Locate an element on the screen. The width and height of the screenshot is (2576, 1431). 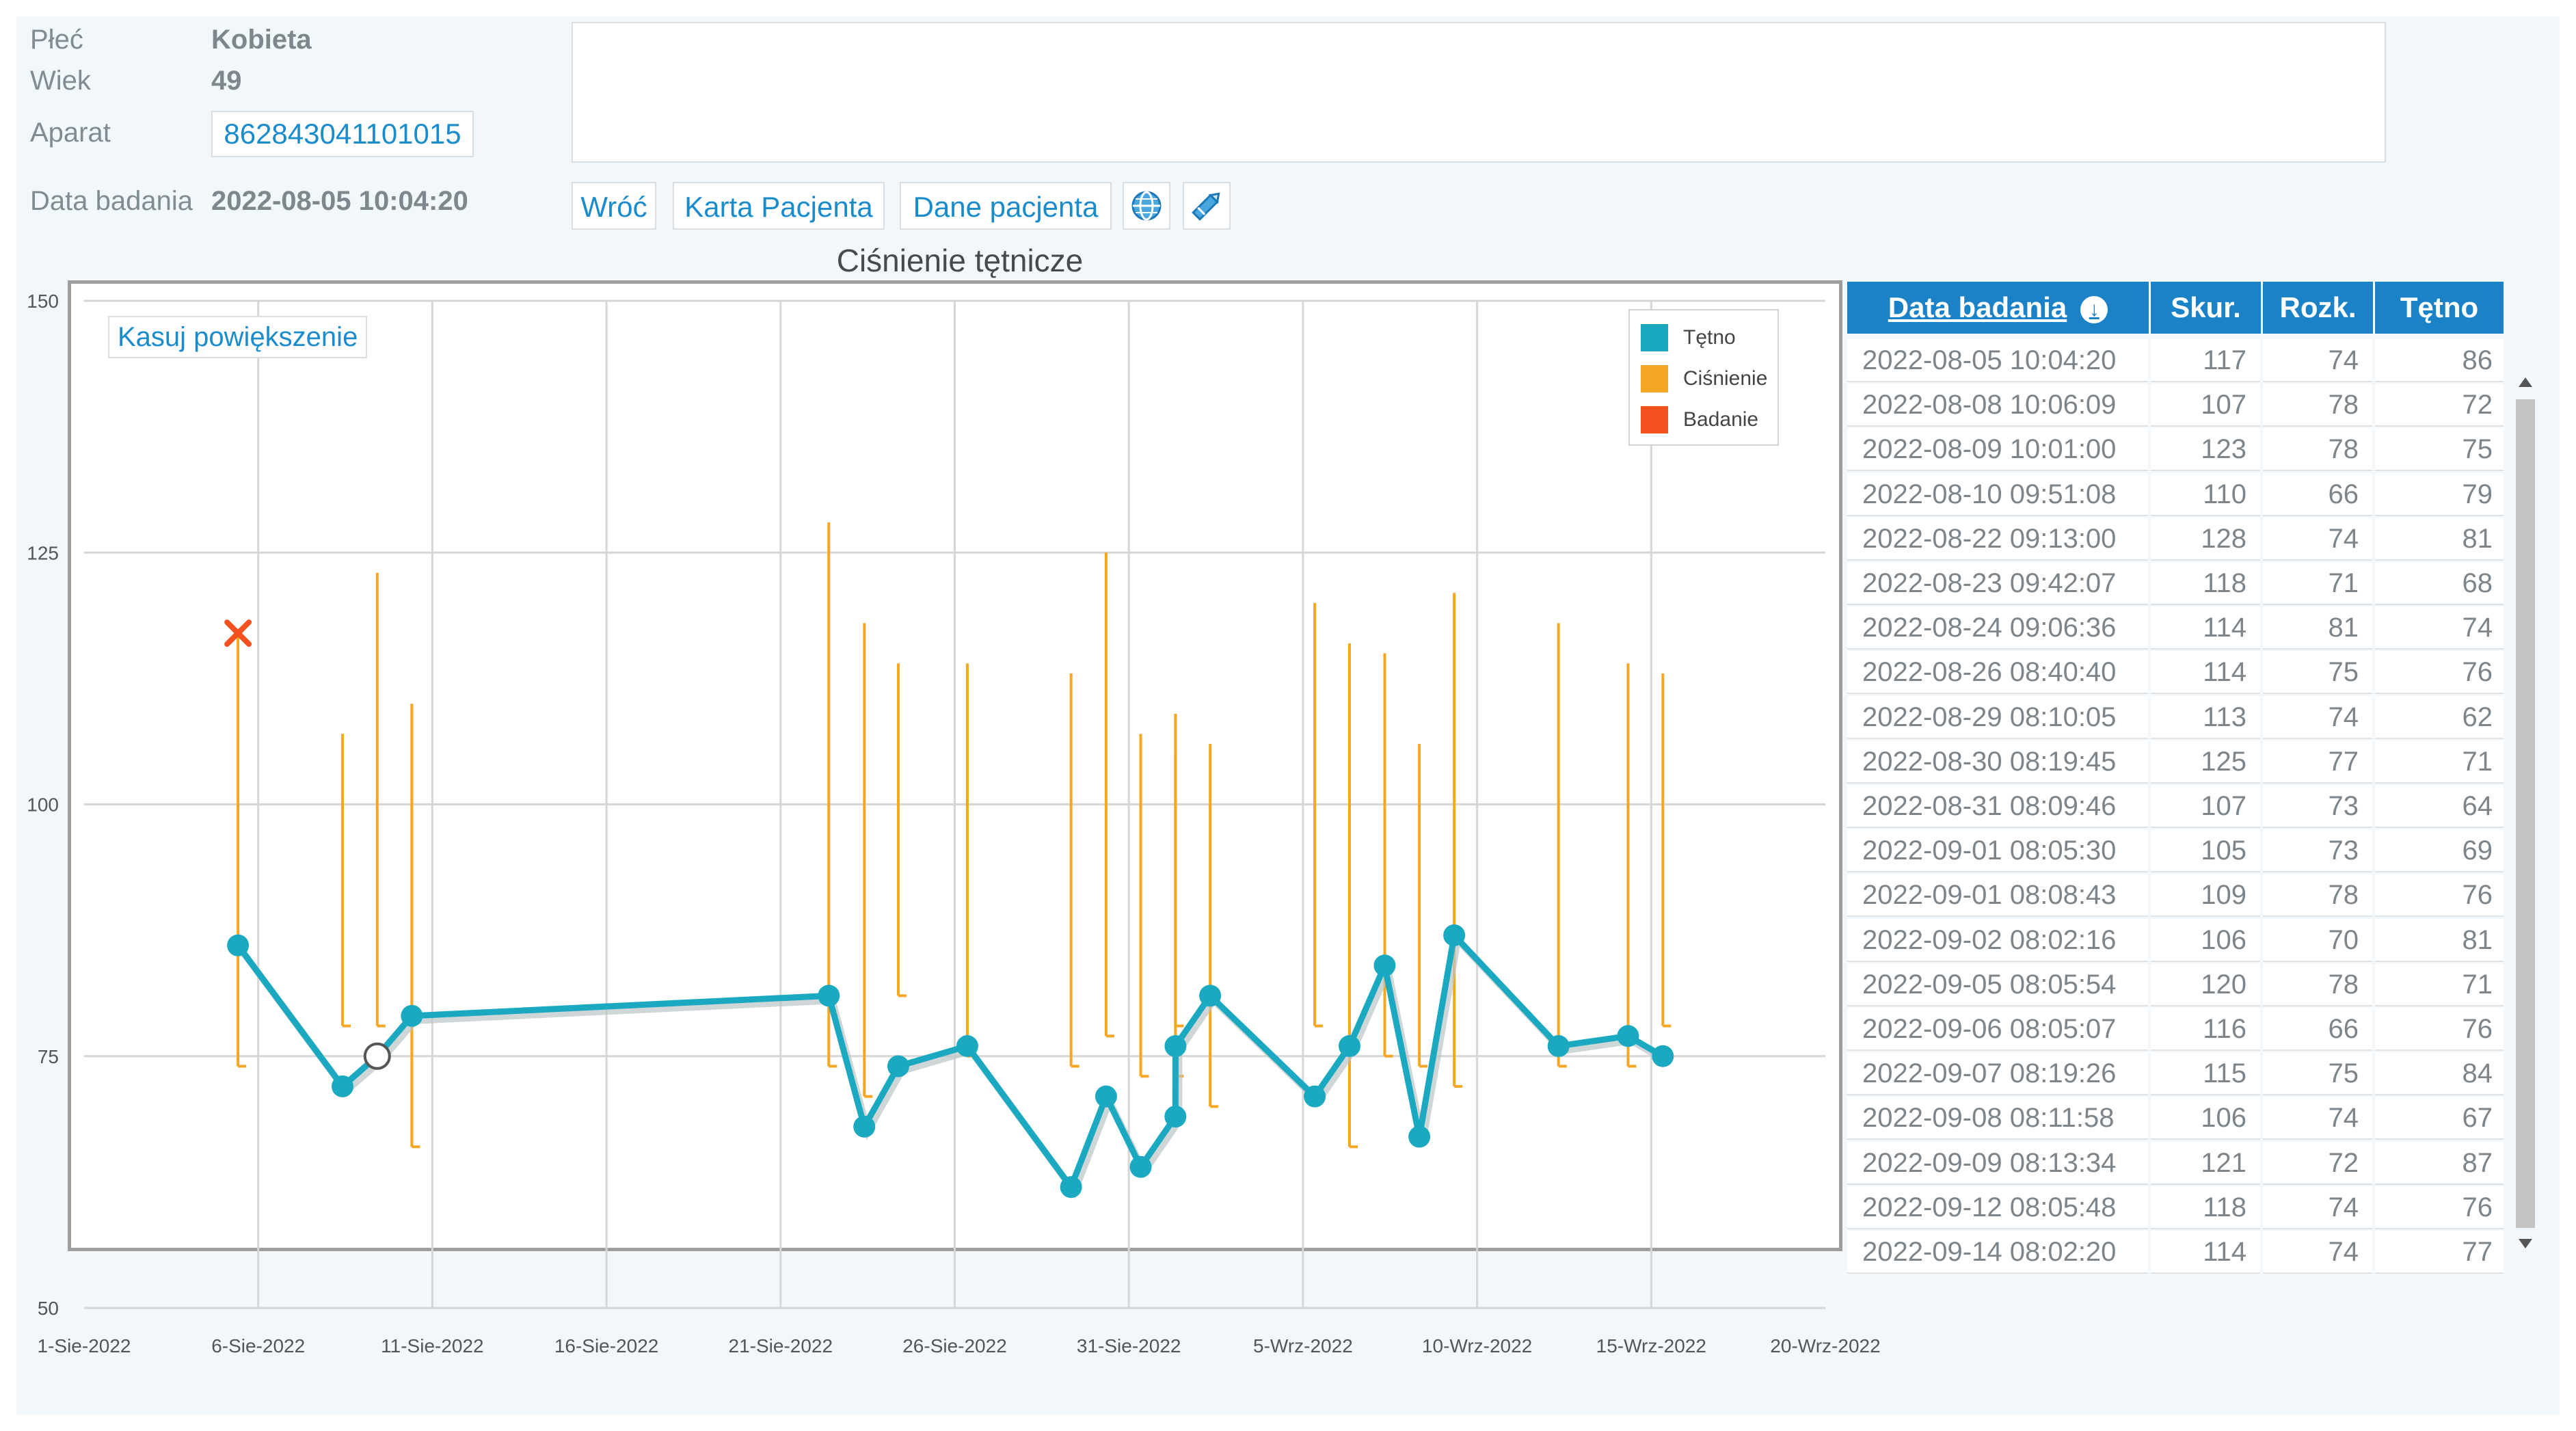
column-header-pulse: Tętno is located at coordinates (2439, 307).